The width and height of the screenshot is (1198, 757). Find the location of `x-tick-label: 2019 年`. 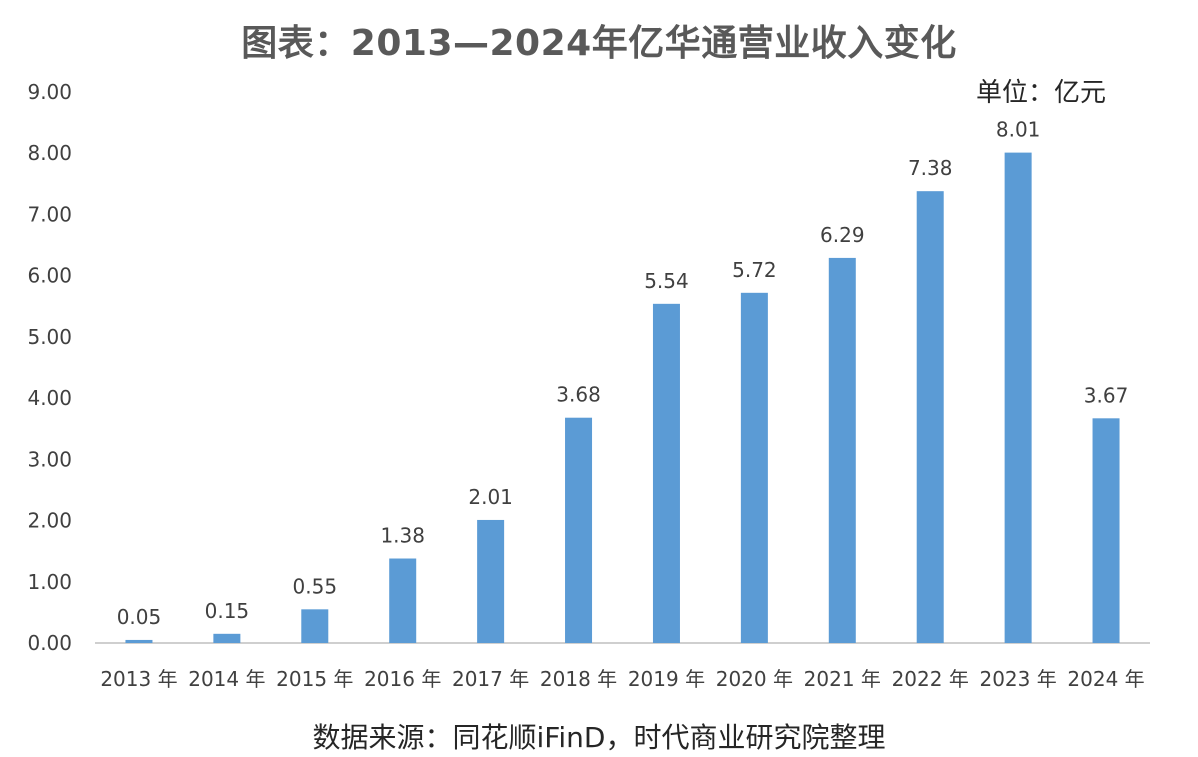

x-tick-label: 2019 年 is located at coordinates (666, 679).